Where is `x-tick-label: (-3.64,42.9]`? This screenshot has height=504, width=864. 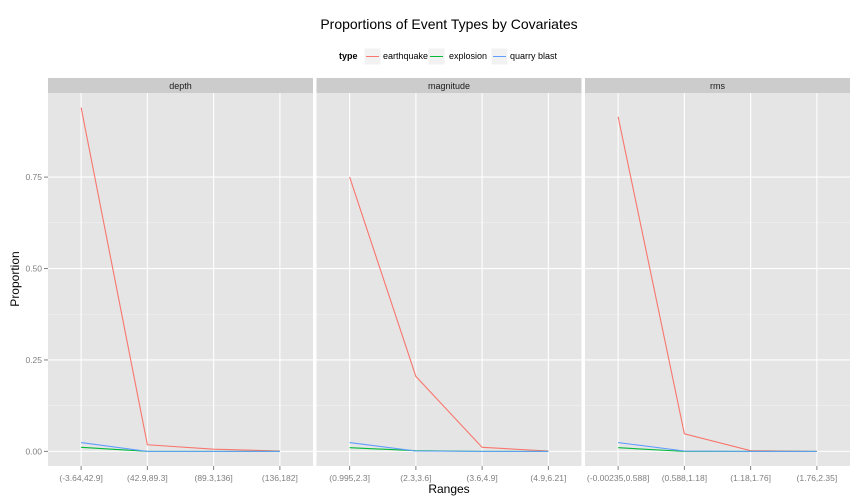
x-tick-label: (-3.64,42.9] is located at coordinates (80, 478).